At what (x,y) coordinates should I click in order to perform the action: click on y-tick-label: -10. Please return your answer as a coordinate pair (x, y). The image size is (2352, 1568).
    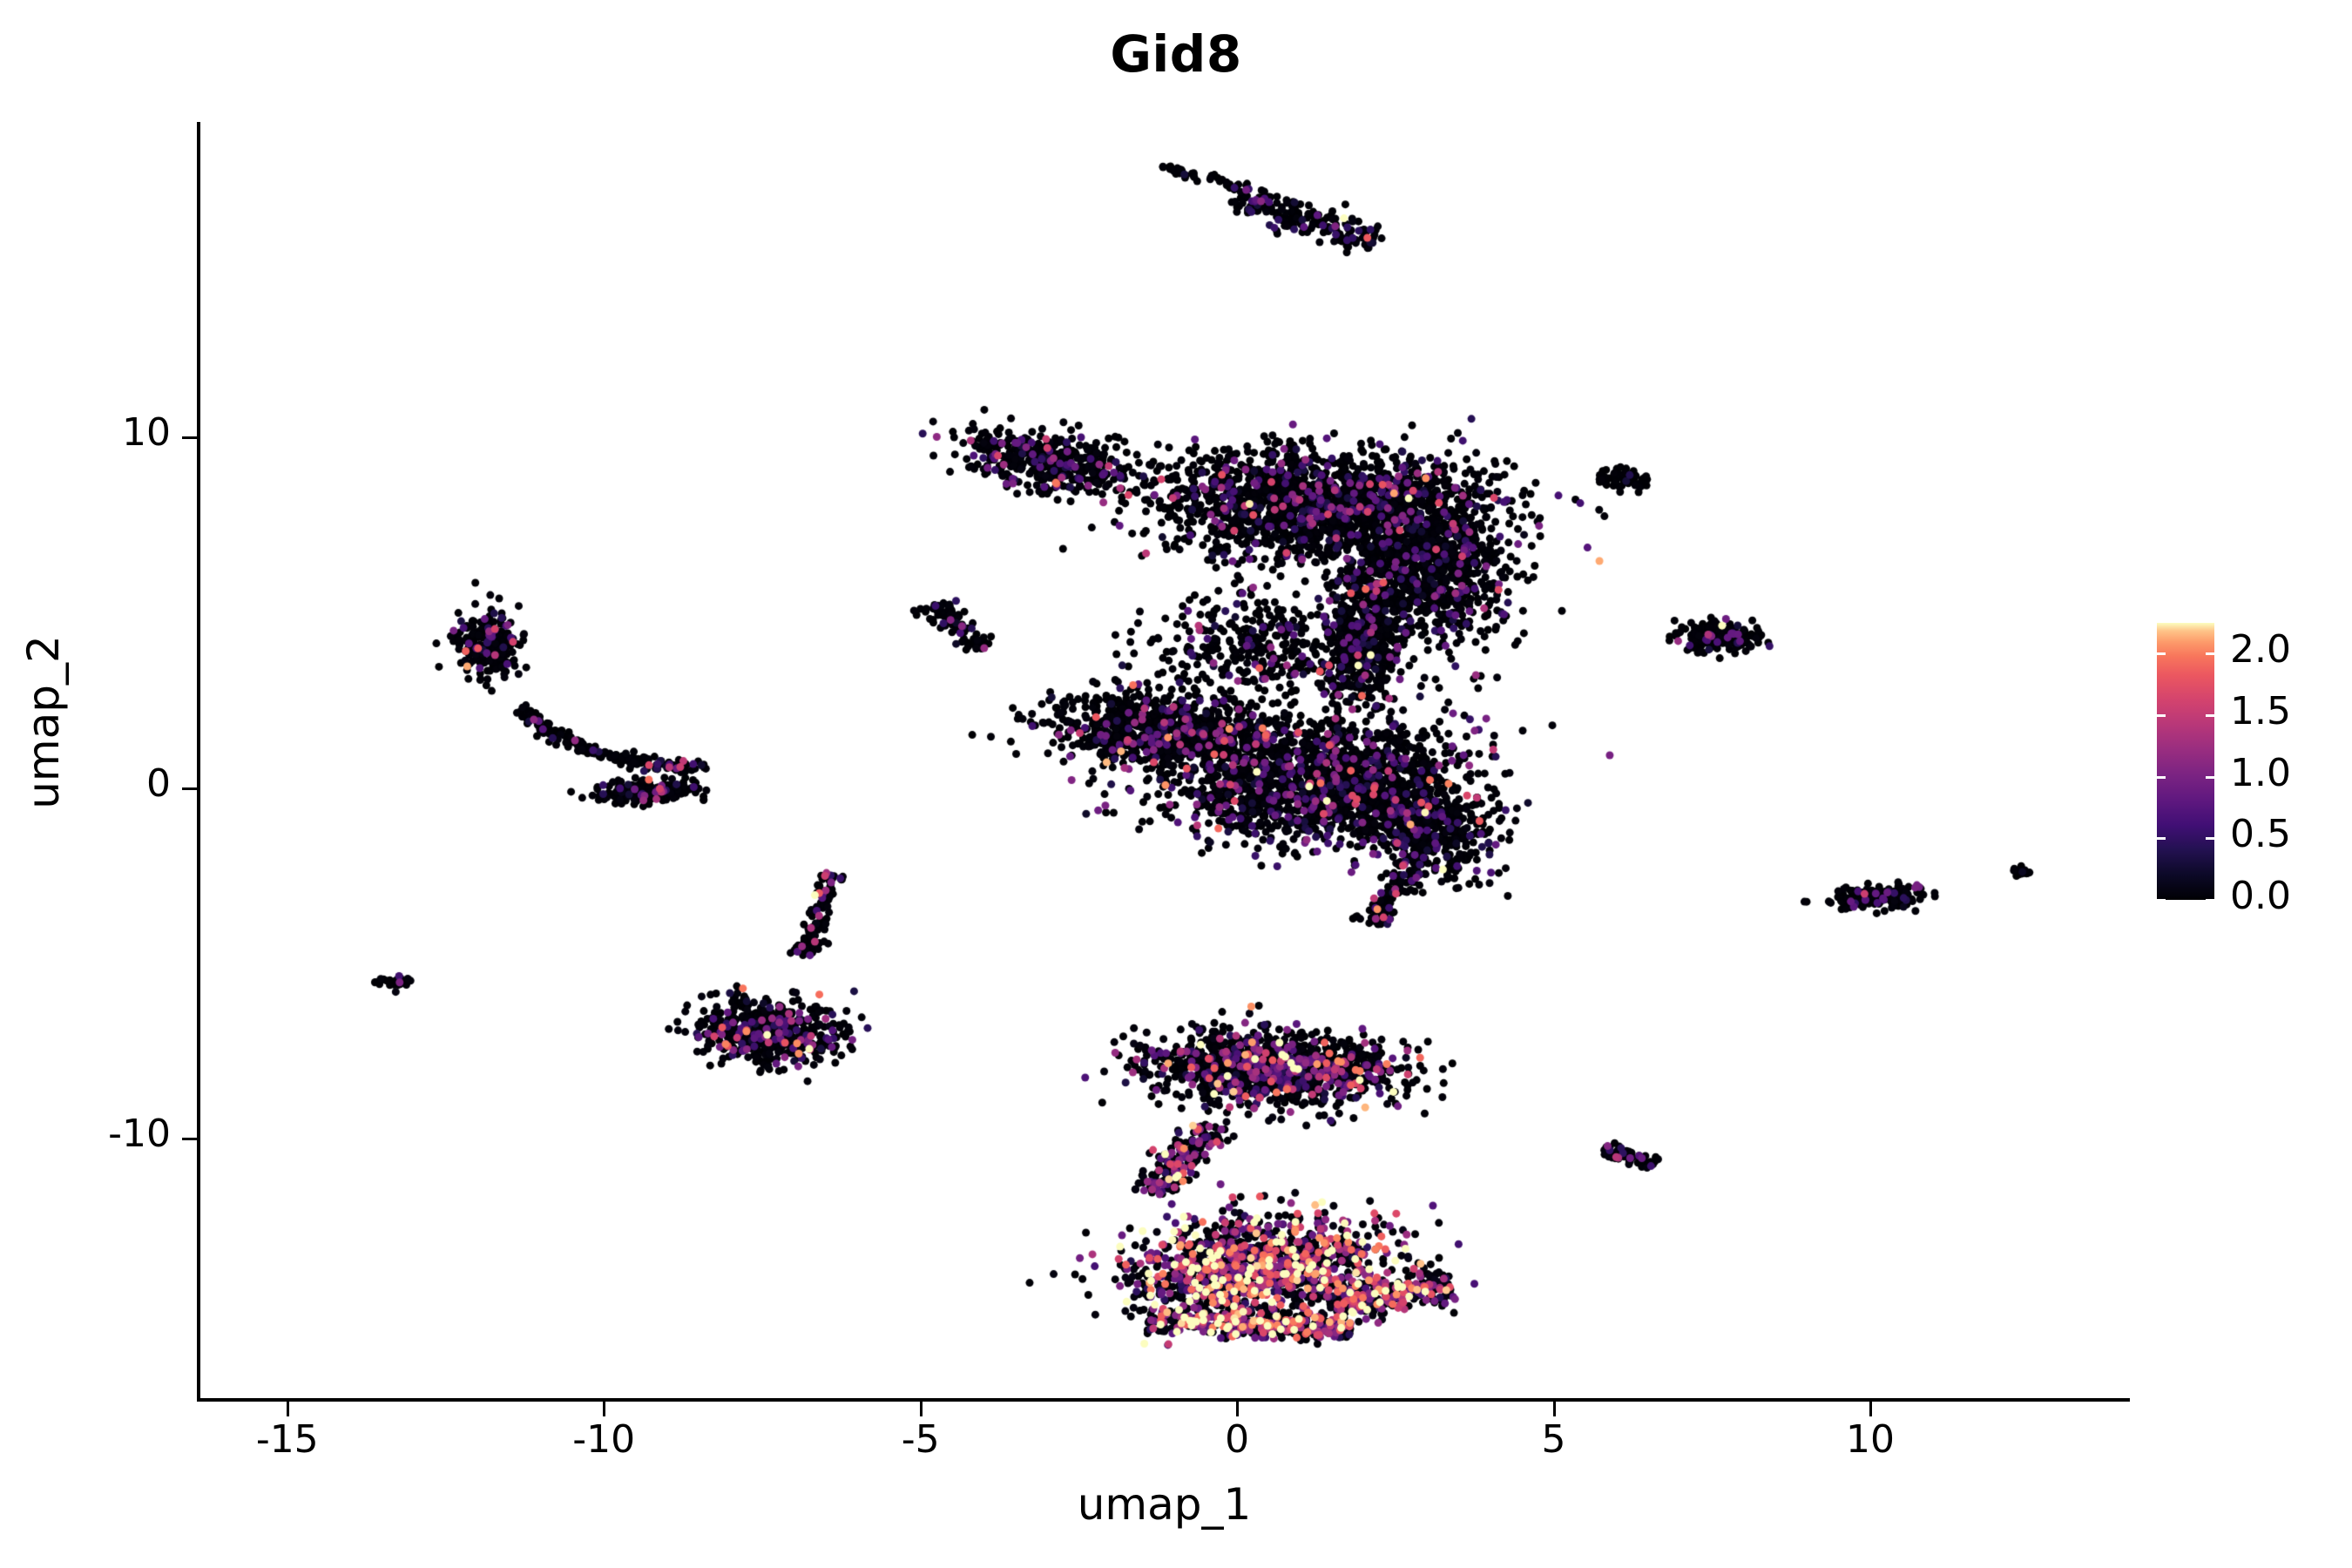
    Looking at the image, I should click on (139, 1134).